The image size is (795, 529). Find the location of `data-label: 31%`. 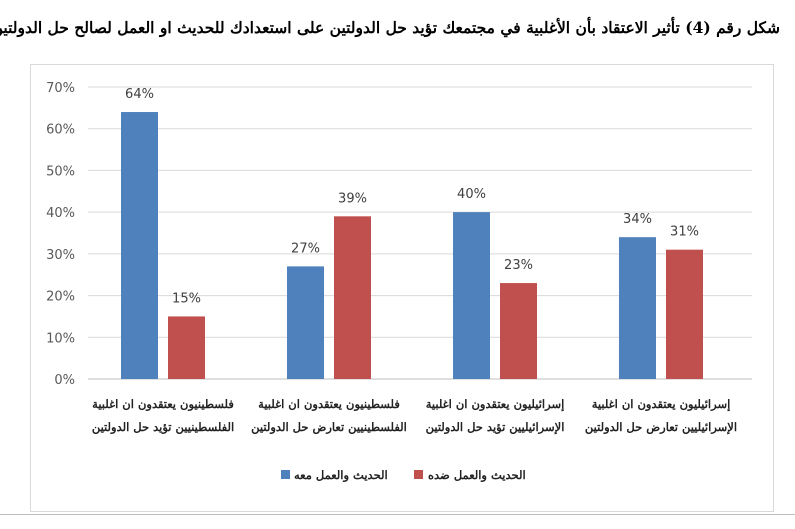

data-label: 31% is located at coordinates (684, 232).